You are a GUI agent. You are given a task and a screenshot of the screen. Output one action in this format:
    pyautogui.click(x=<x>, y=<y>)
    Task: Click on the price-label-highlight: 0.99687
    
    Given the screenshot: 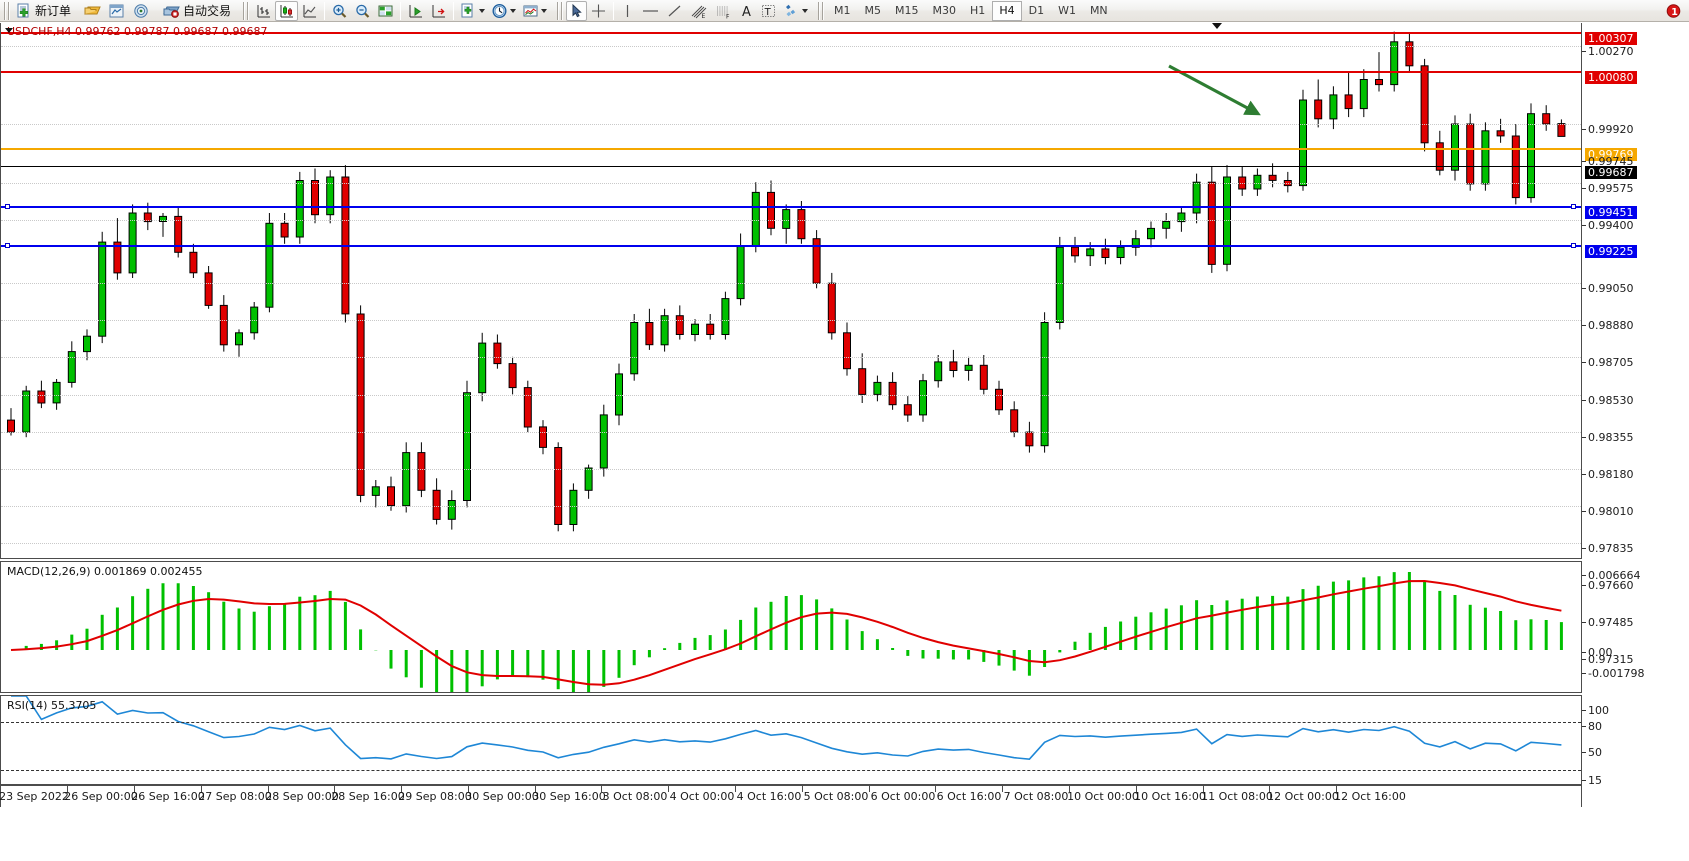 What is the action you would take?
    pyautogui.click(x=1611, y=172)
    